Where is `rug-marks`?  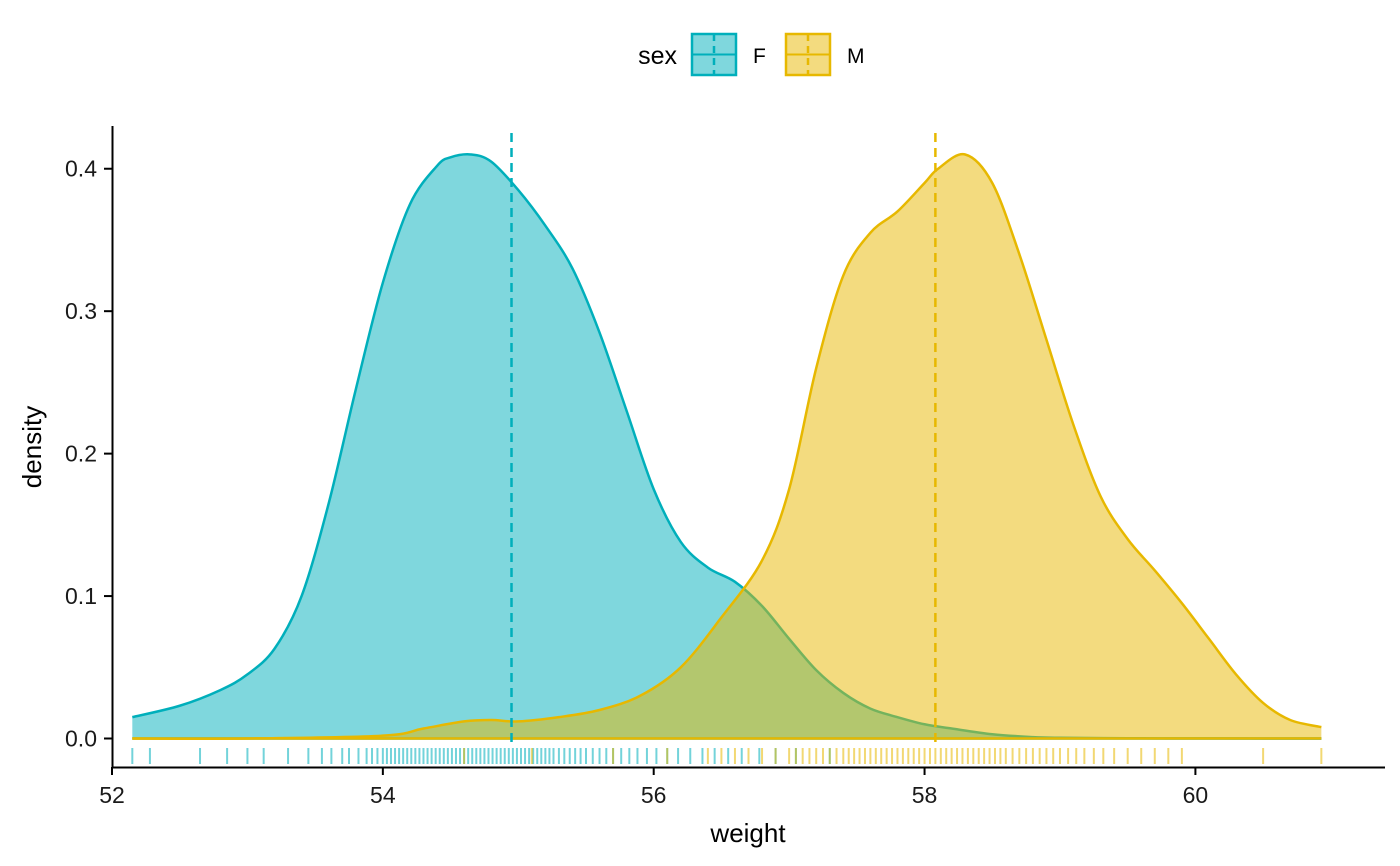
rug-marks is located at coordinates (727, 756).